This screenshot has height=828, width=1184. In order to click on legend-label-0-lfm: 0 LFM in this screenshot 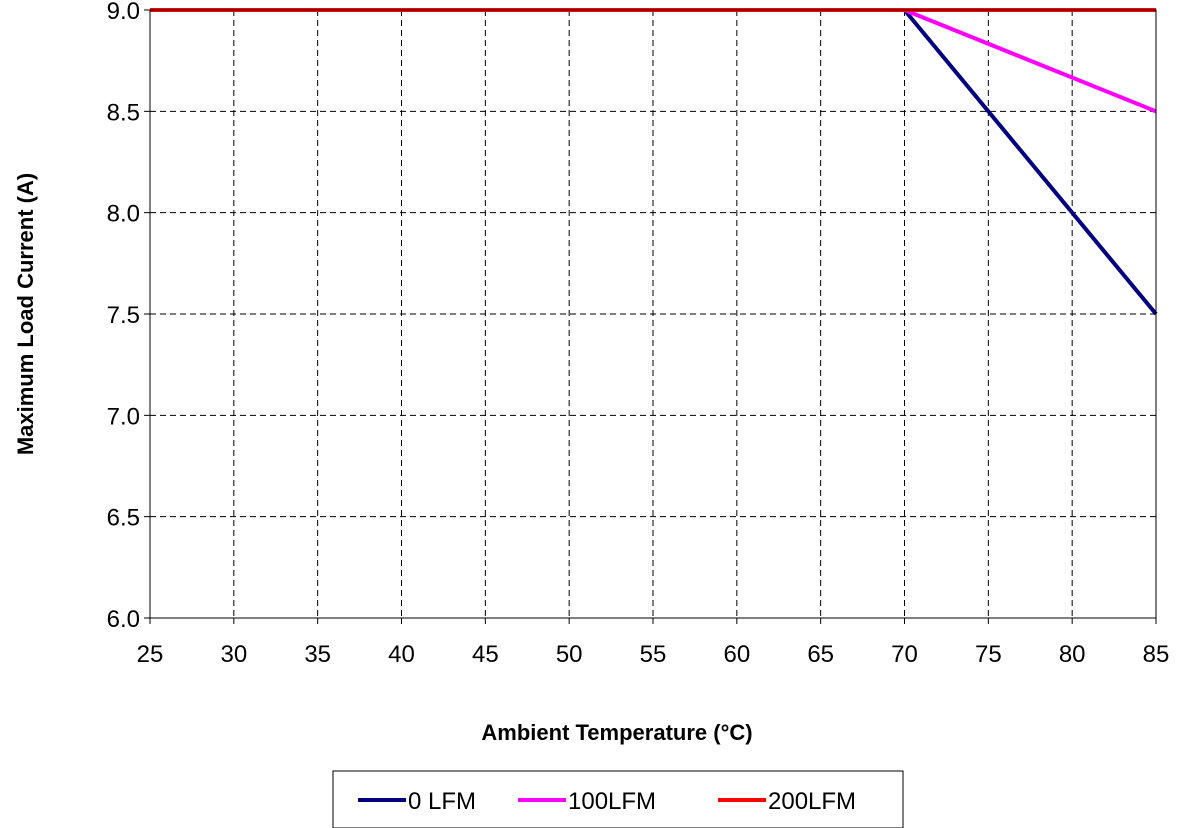, I will do `click(442, 801)`.